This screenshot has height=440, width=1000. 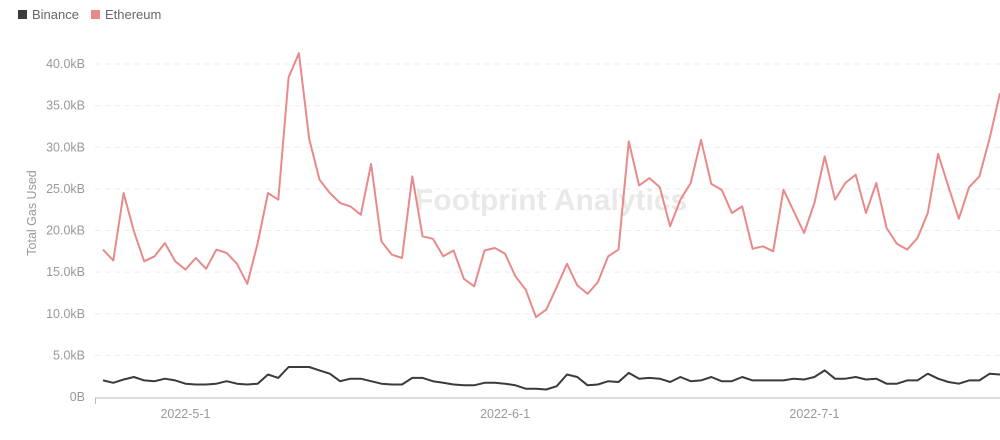 What do you see at coordinates (185, 414) in the screenshot?
I see `x-tick-label: 2022-5-1` at bounding box center [185, 414].